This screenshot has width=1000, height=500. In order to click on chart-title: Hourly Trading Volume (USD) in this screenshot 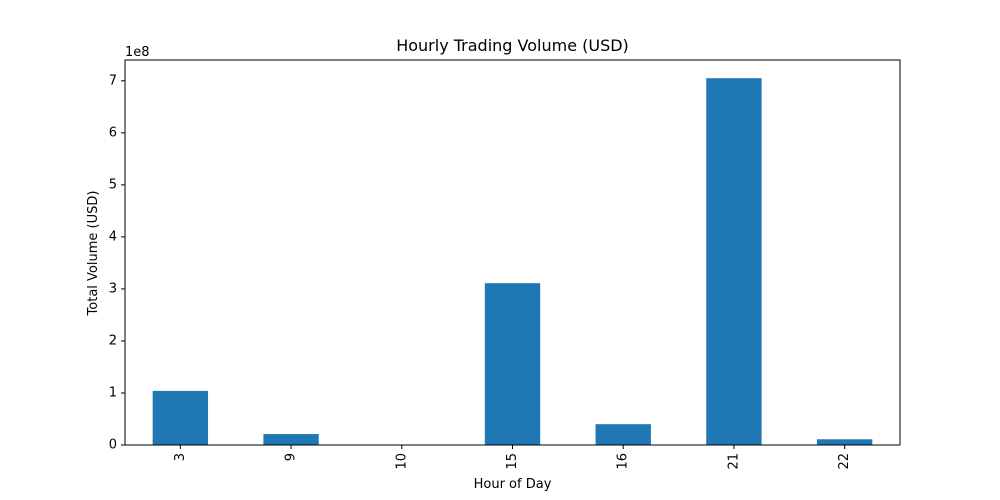, I will do `click(512, 45)`.